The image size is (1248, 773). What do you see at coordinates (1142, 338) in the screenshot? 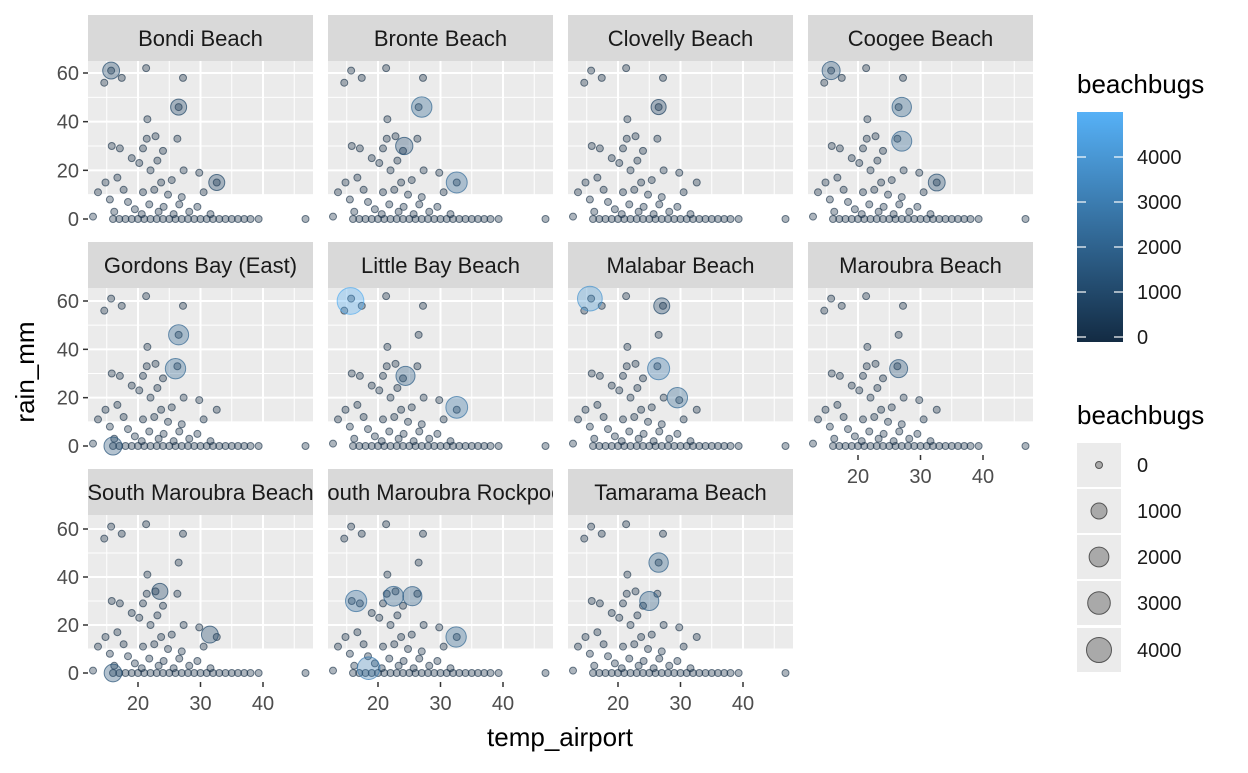
I see `color-legend-label: 0` at bounding box center [1142, 338].